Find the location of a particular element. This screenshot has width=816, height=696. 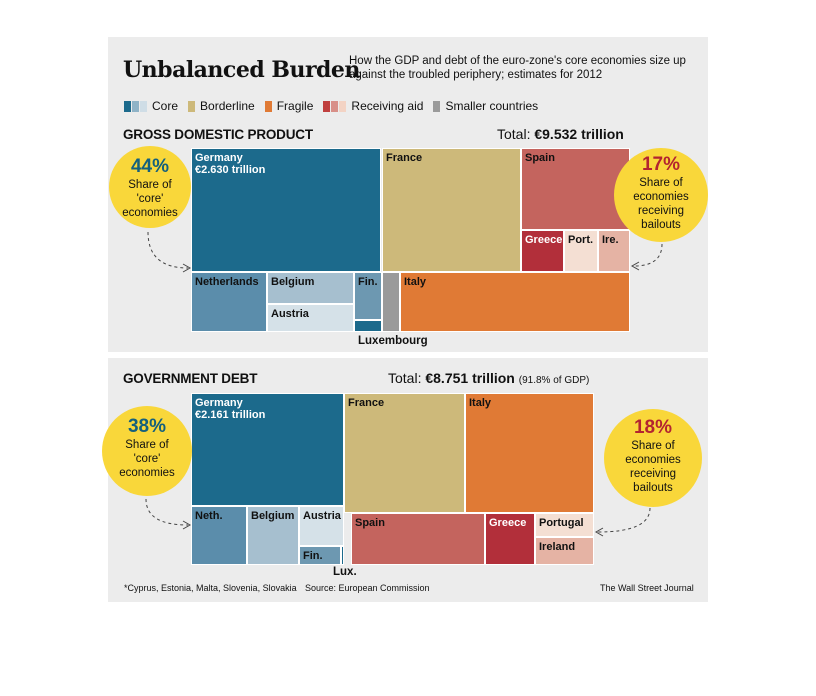

gdp-cell-name: Belgium is located at coordinates (293, 282).